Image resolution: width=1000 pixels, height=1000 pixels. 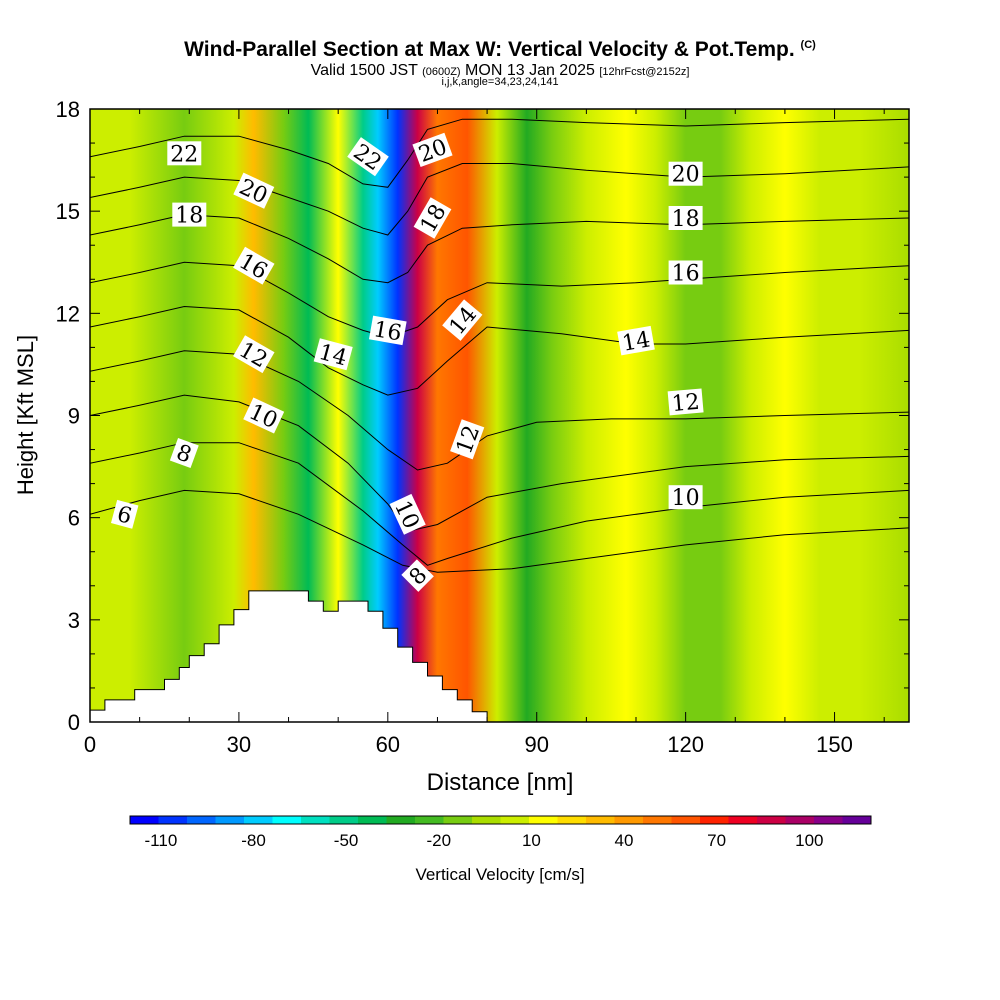 What do you see at coordinates (808, 45) in the screenshot?
I see `copyright-mark: (C)` at bounding box center [808, 45].